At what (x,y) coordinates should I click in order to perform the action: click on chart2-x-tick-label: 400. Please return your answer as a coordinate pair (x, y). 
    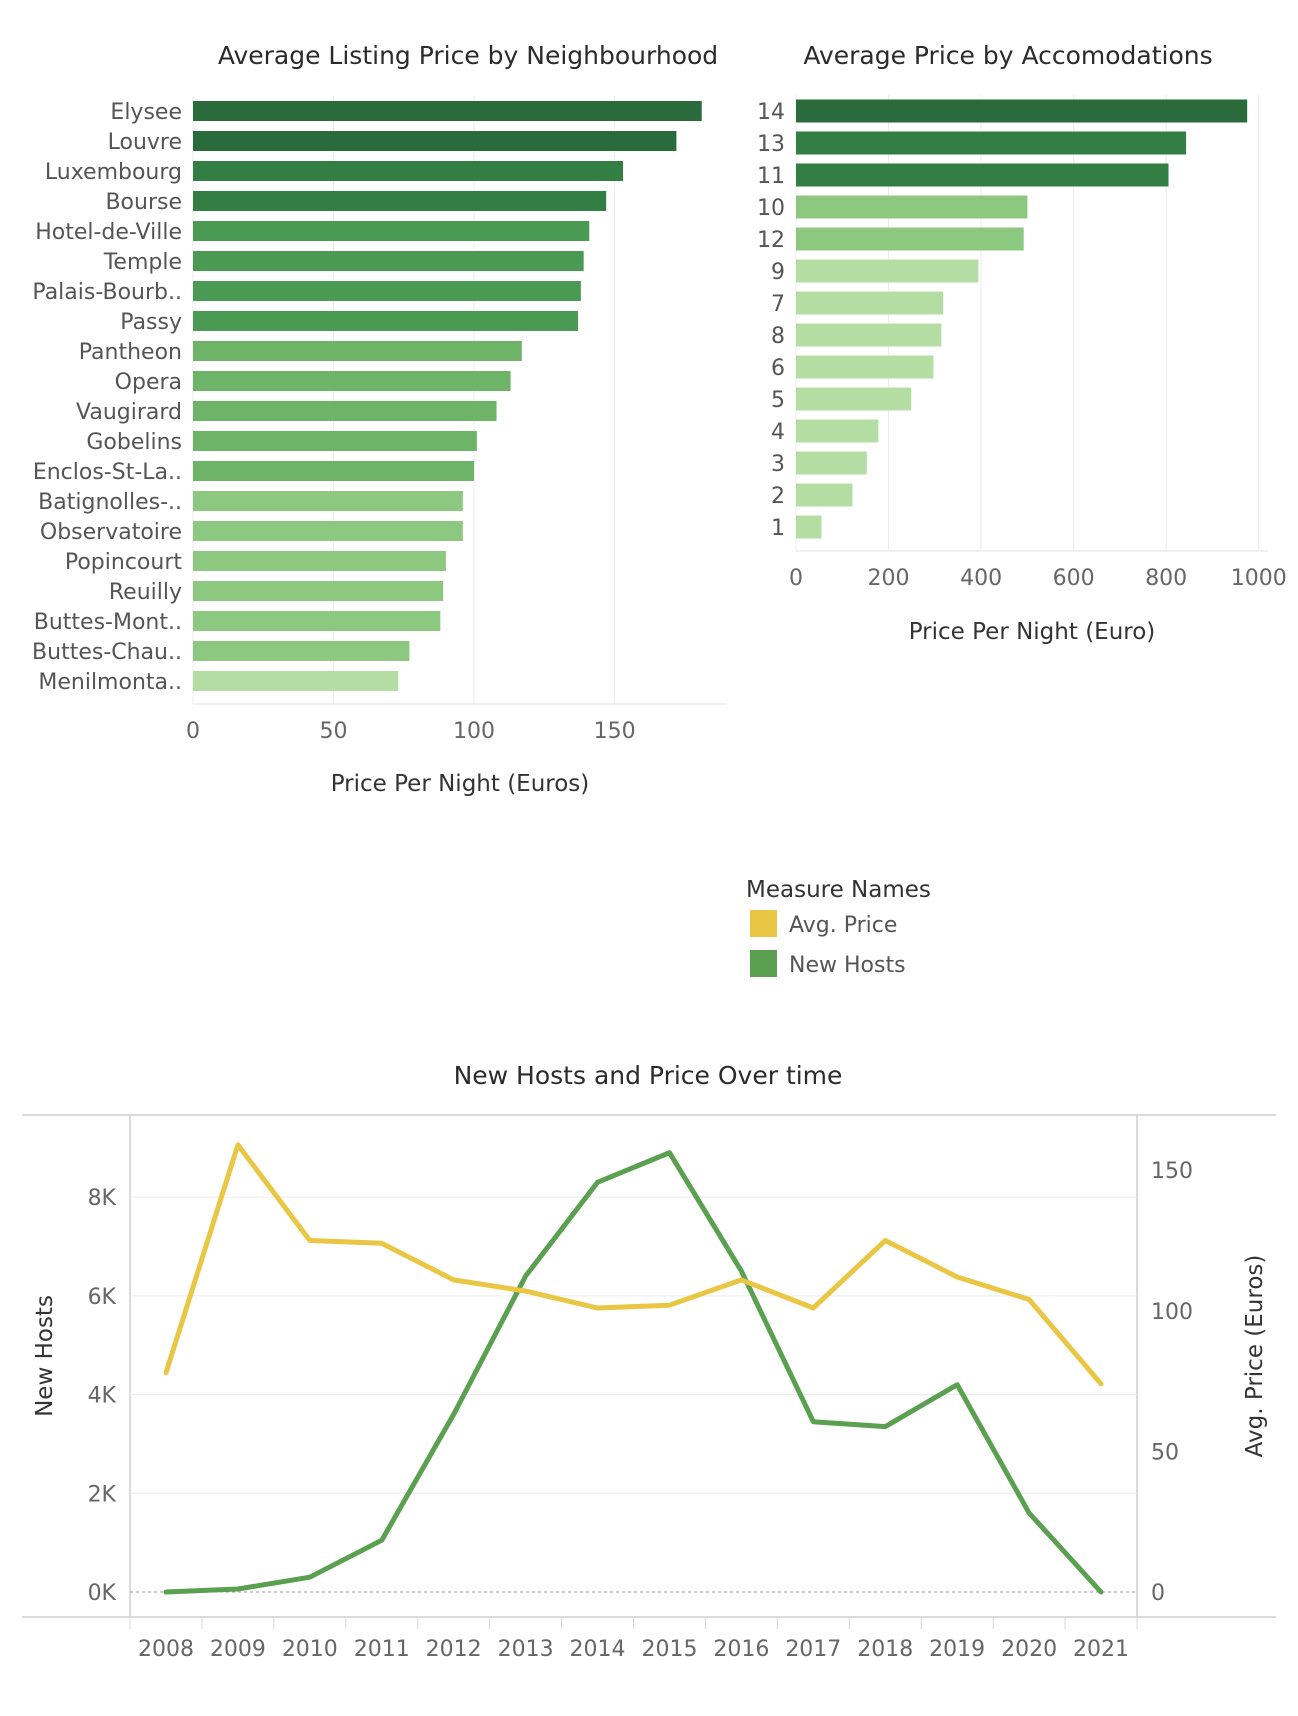
    Looking at the image, I should click on (981, 578).